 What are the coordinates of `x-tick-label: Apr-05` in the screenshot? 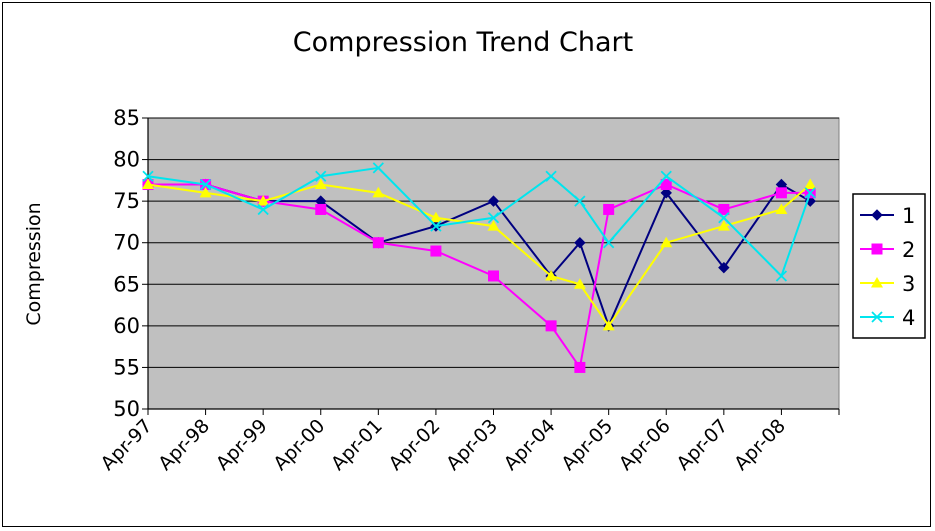 It's located at (587, 445).